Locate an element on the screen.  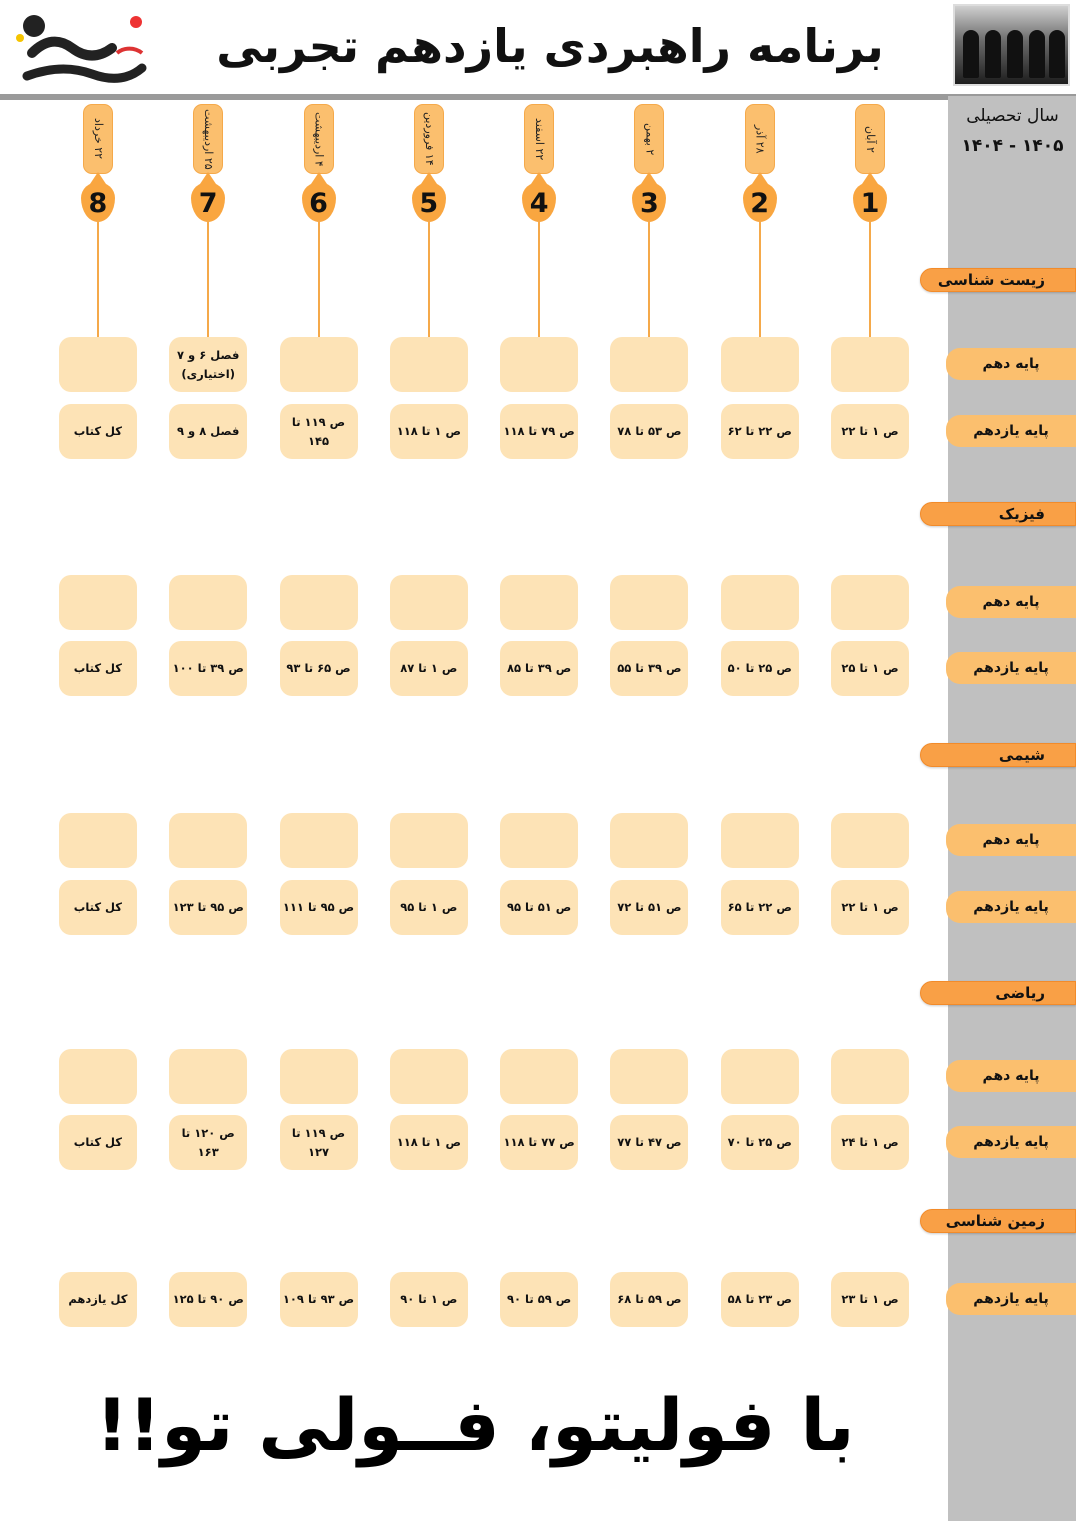
date-label: ۲۲ خرداد is located at coordinates (98, 139).